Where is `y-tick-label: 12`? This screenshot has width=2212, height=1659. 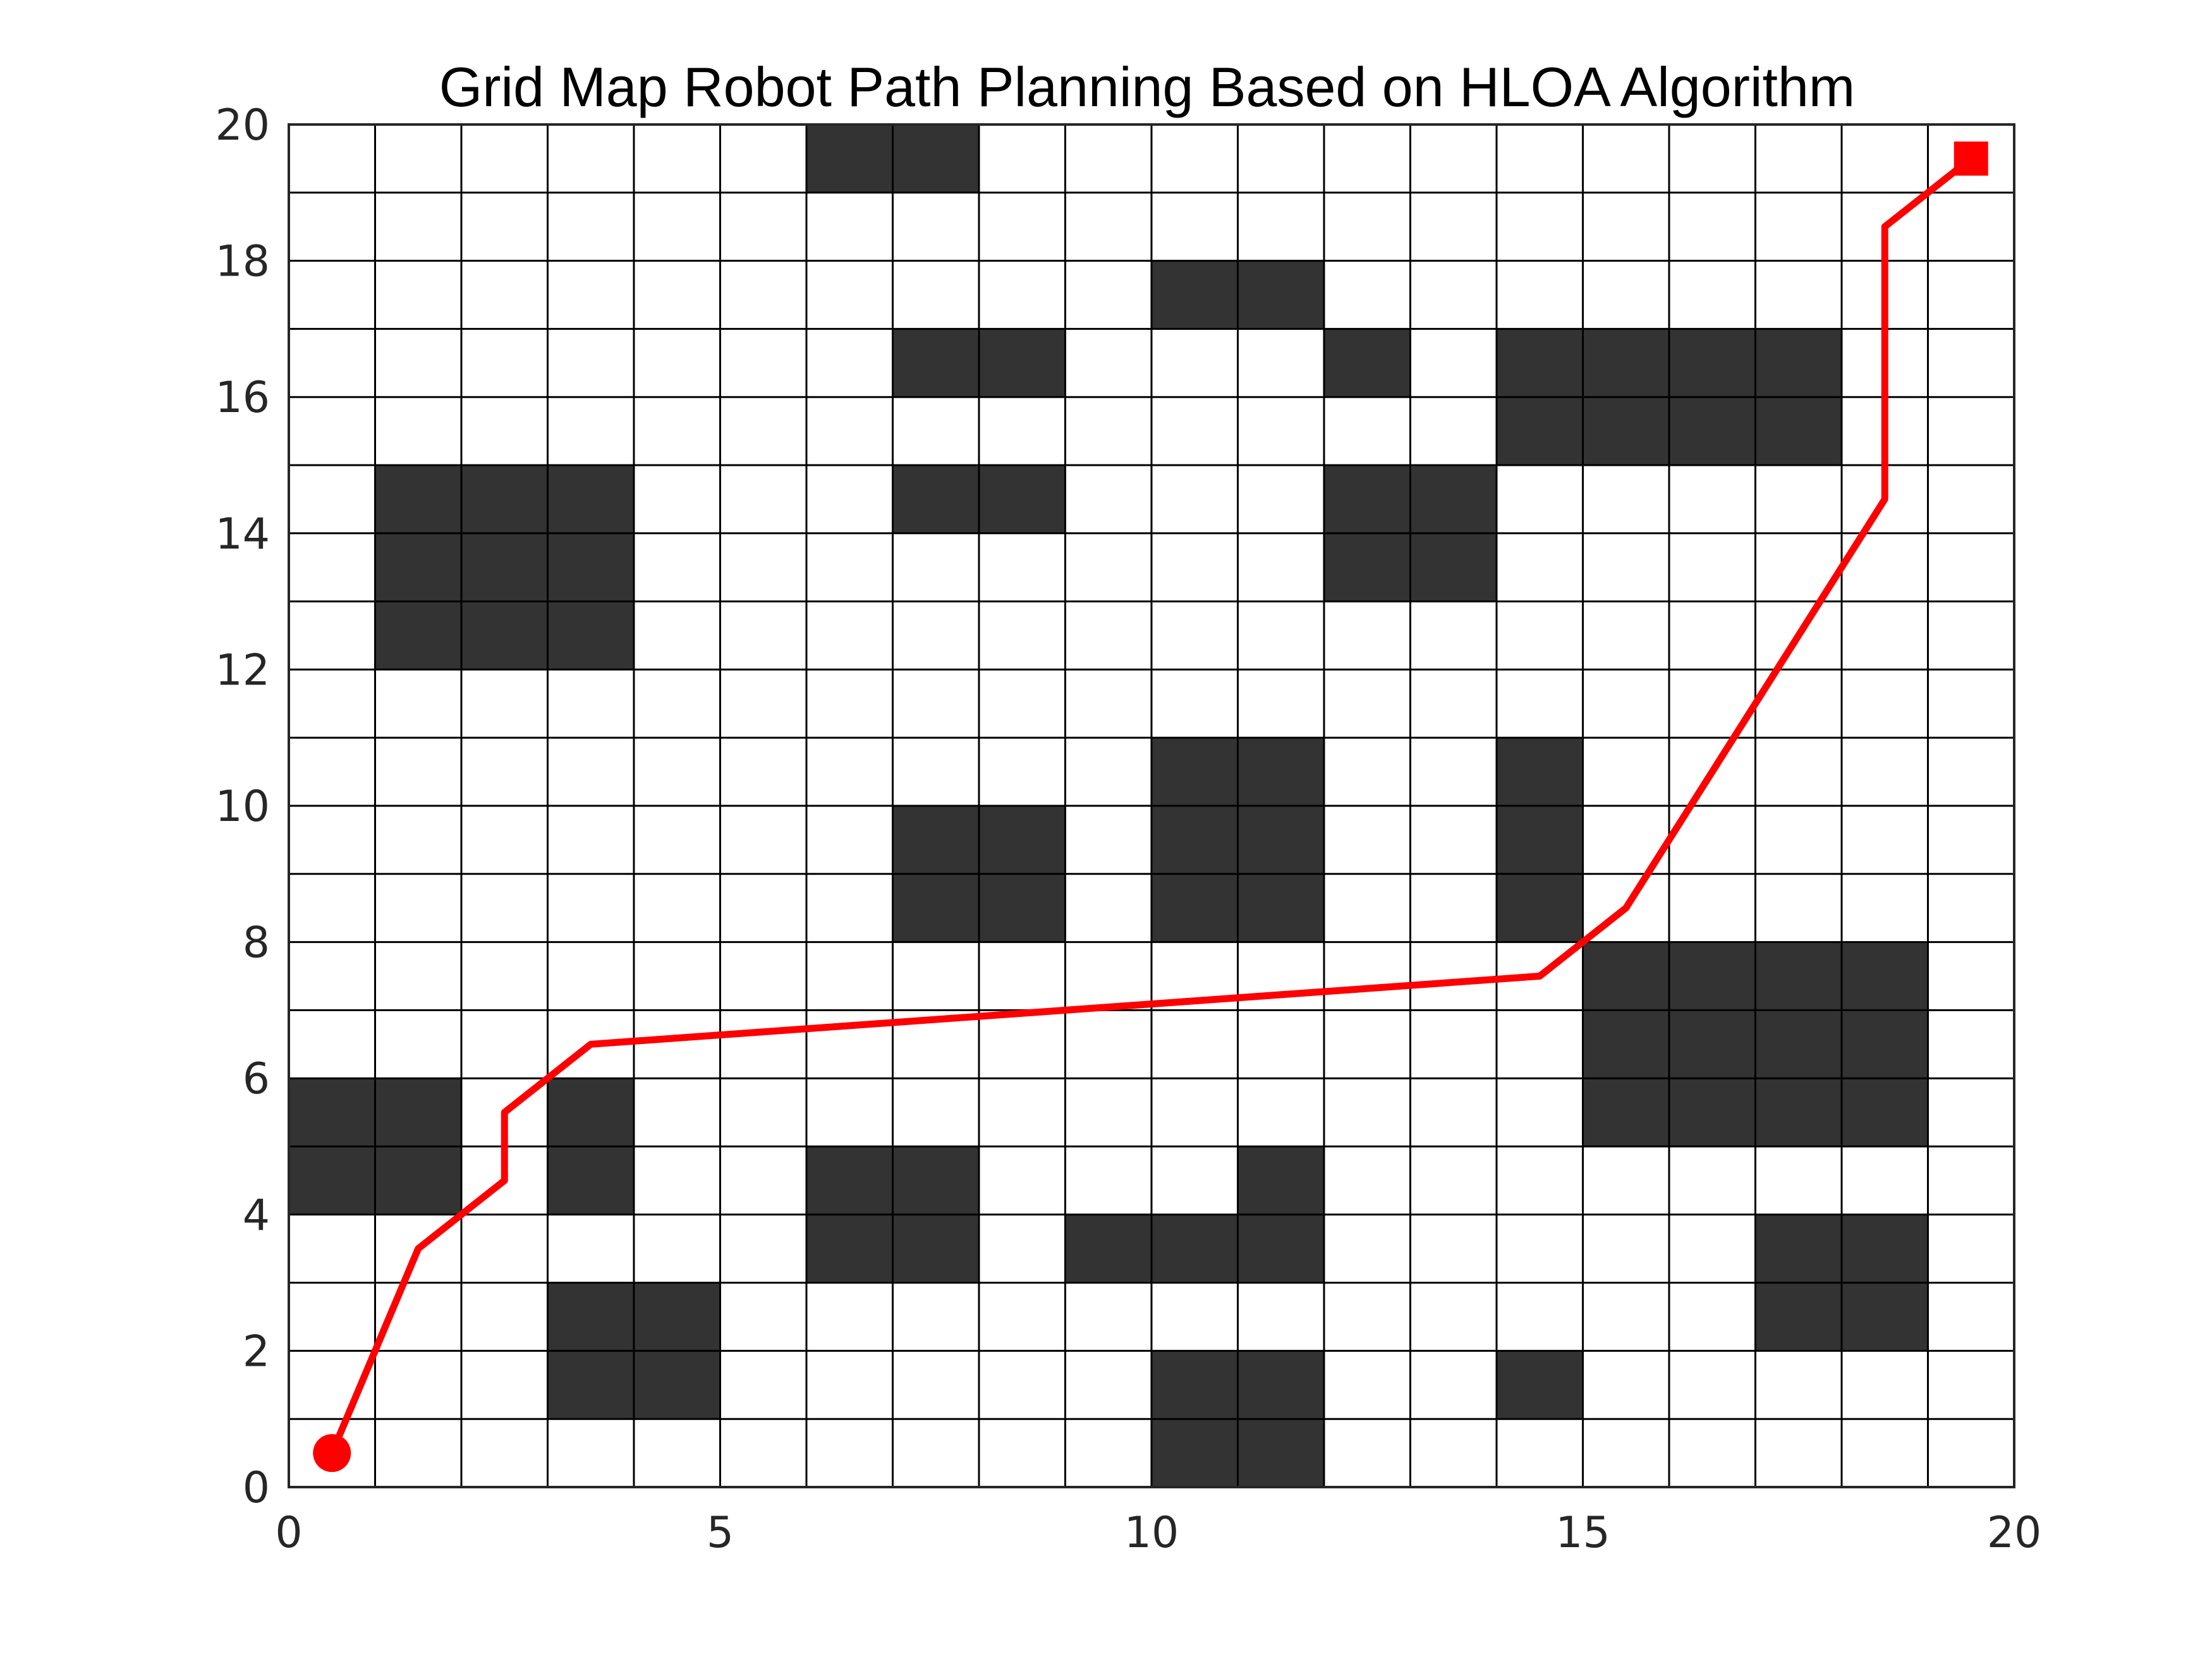 y-tick-label: 12 is located at coordinates (242, 670).